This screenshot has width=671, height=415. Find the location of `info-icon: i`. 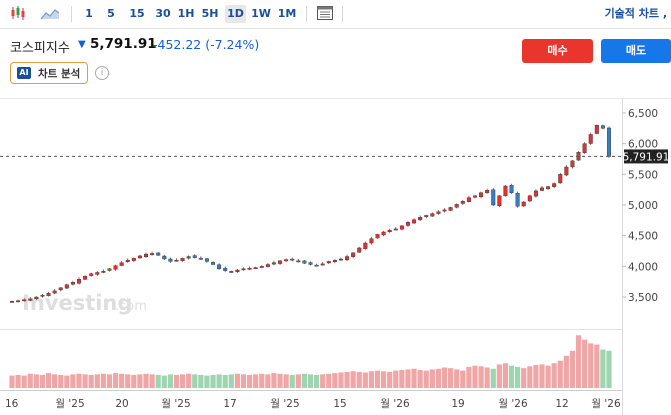

info-icon: i is located at coordinates (102, 73).